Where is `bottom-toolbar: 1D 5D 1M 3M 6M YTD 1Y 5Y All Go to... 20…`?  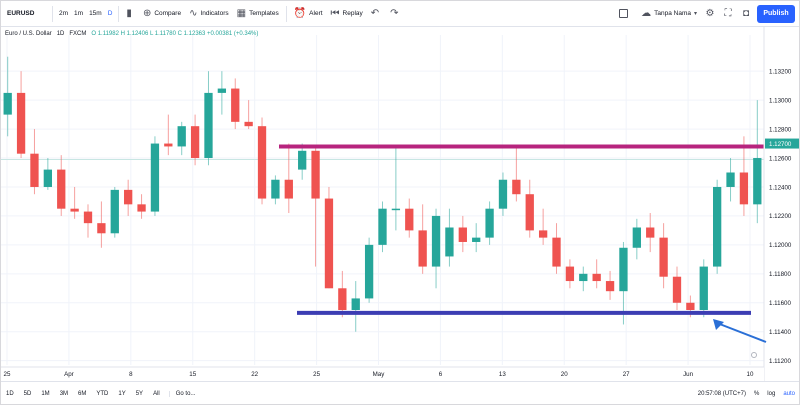
bottom-toolbar: 1D 5D 1M 3M 6M YTD 1Y 5Y All Go to... 20… is located at coordinates (400, 392).